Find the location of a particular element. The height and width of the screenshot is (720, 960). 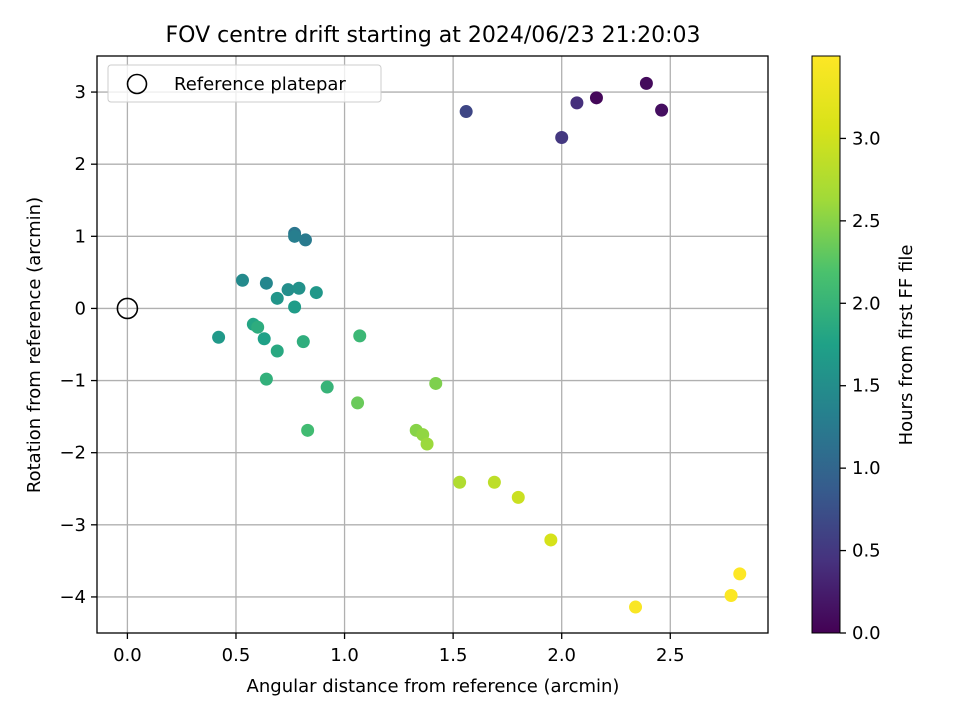

legend-marker is located at coordinates (137, 84).